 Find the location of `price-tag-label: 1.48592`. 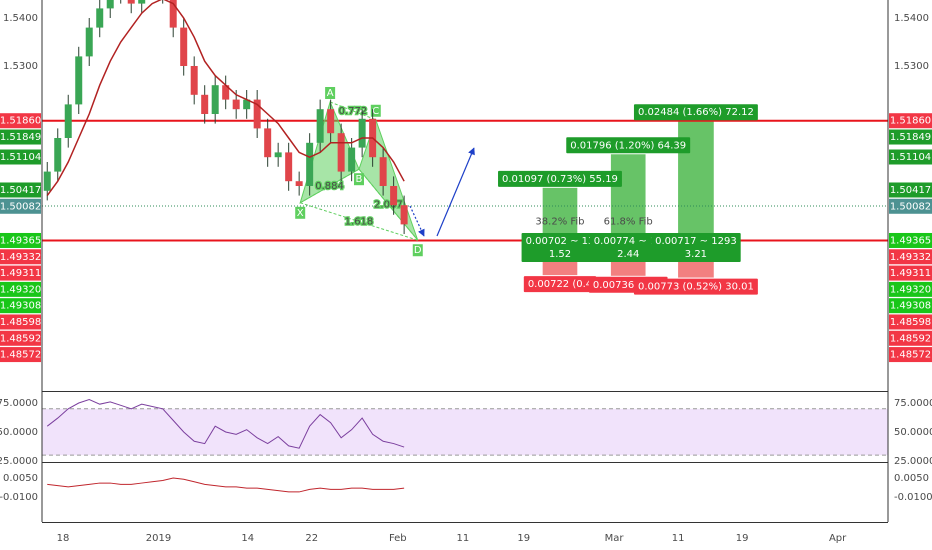

price-tag-label: 1.48592 is located at coordinates (20, 338).